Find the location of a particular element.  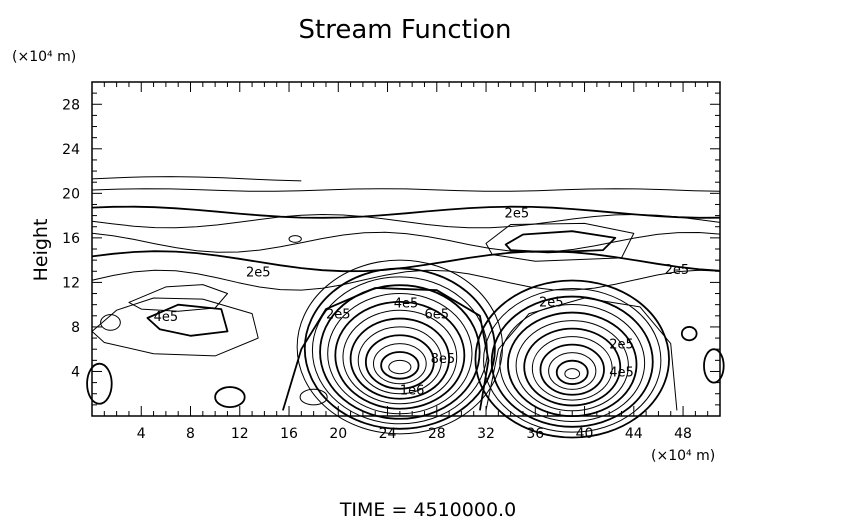

y-tick-label: 28 is located at coordinates (71, 105).